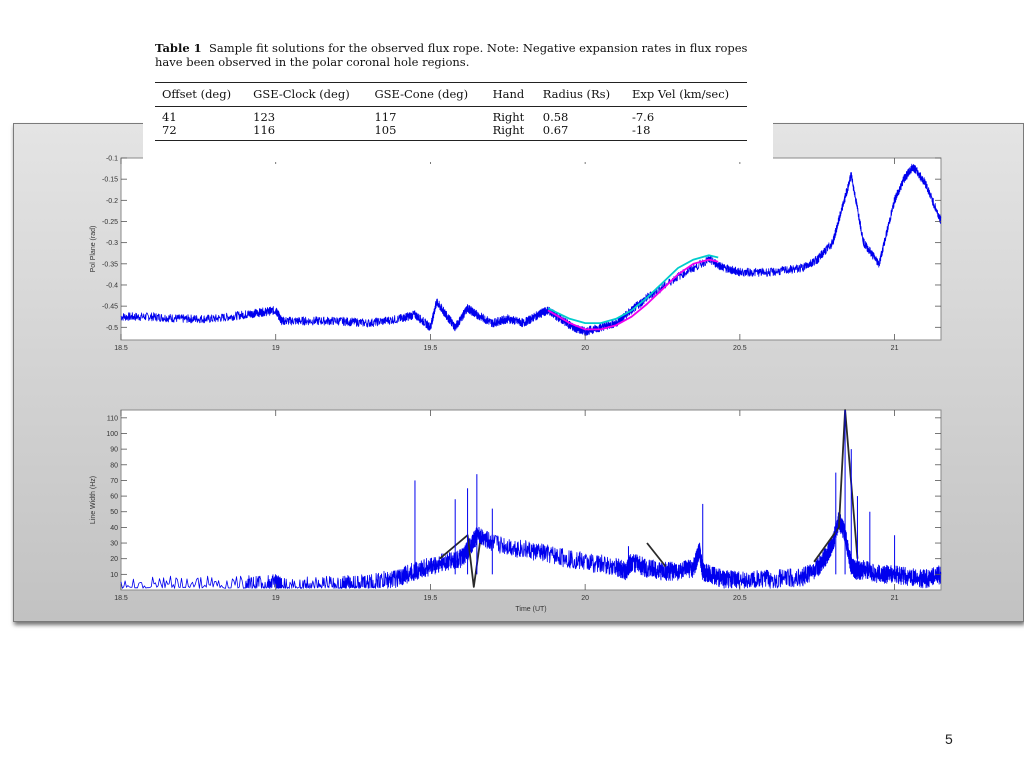 The width and height of the screenshot is (1024, 768). I want to click on x-axis-label: Time (UT), so click(530, 609).